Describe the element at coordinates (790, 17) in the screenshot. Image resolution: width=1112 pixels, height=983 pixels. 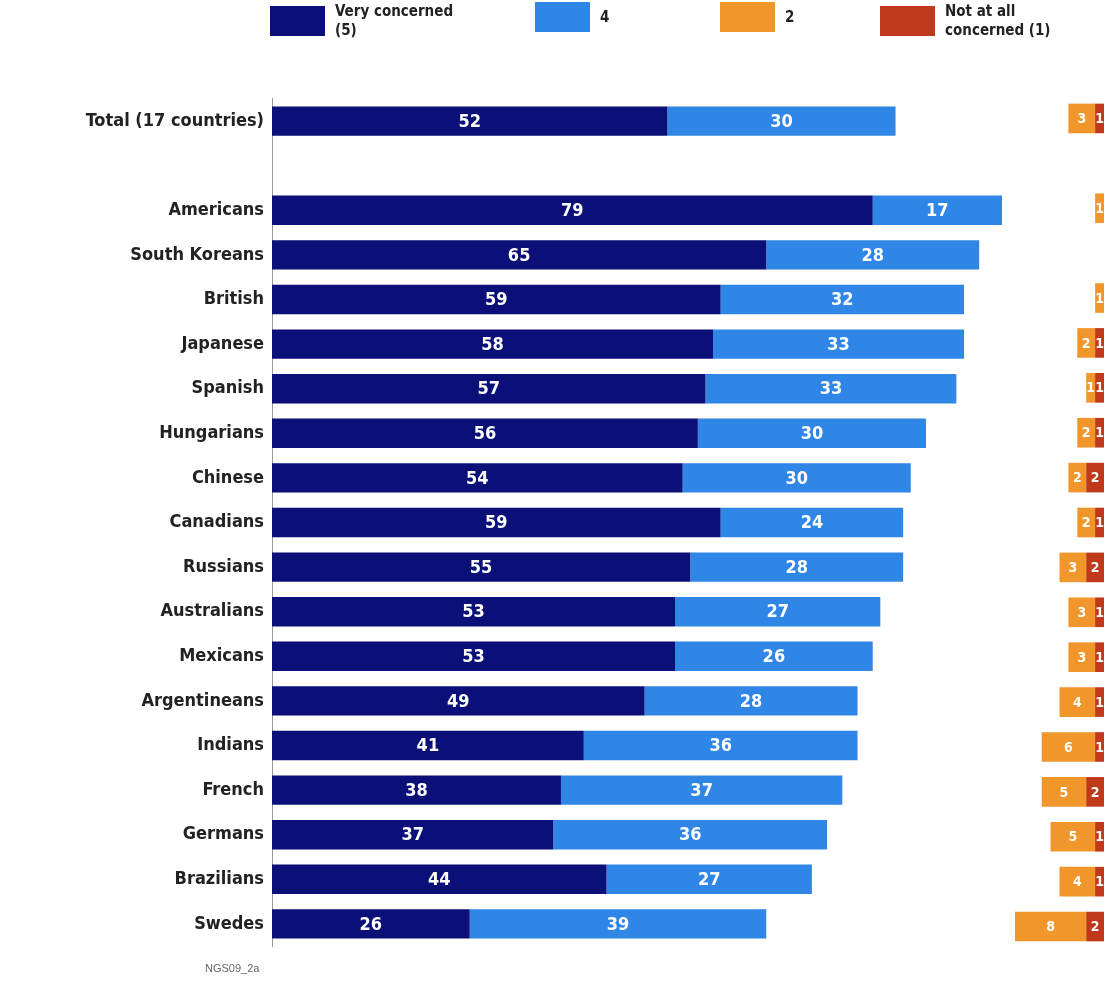
I see `legend-label: 2` at that location.